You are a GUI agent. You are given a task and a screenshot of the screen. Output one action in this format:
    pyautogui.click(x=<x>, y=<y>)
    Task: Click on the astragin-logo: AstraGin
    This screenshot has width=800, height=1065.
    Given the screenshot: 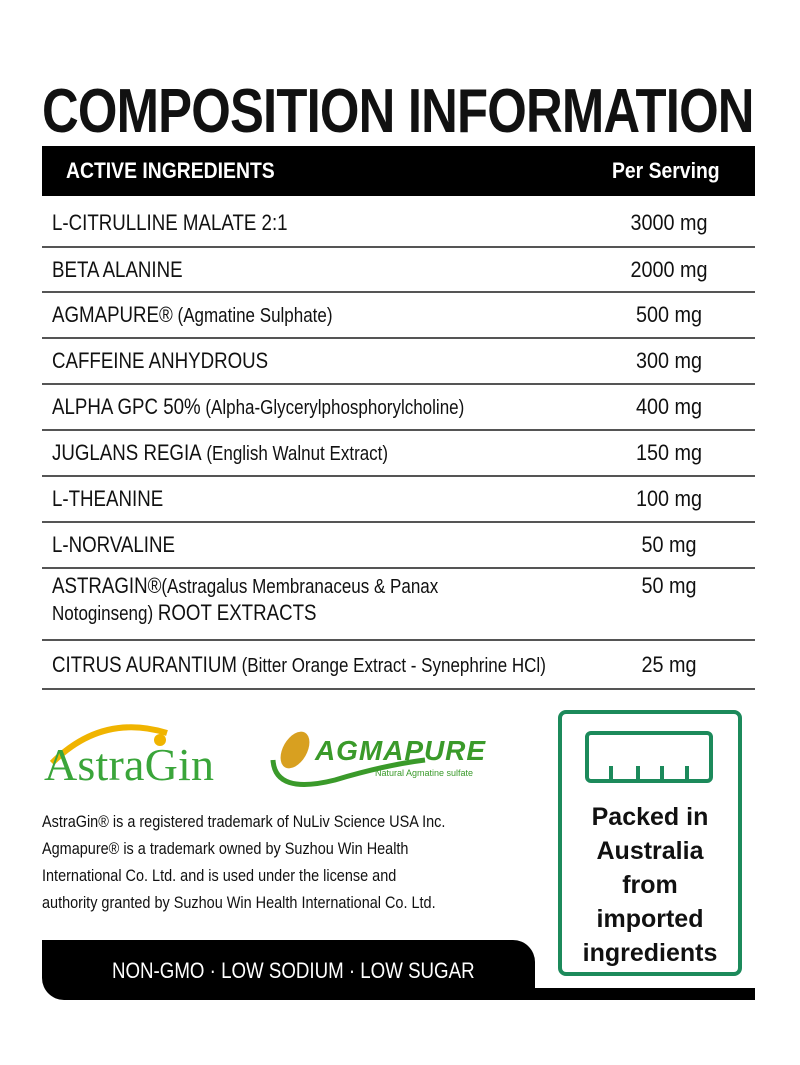 What is the action you would take?
    pyautogui.click(x=132, y=755)
    